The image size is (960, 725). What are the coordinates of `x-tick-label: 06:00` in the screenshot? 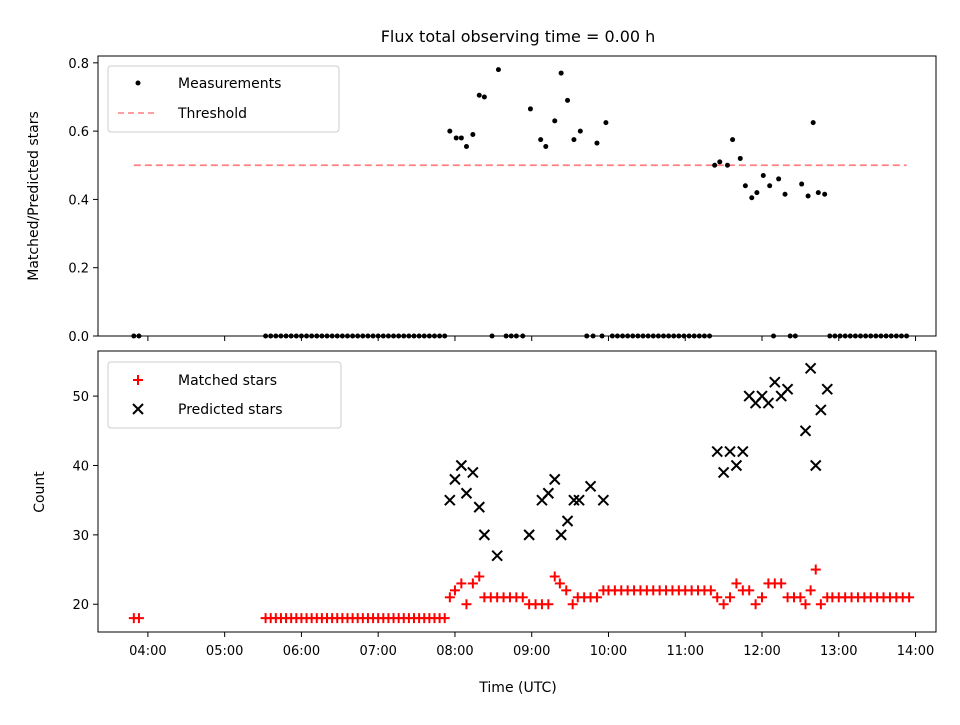 It's located at (301, 651).